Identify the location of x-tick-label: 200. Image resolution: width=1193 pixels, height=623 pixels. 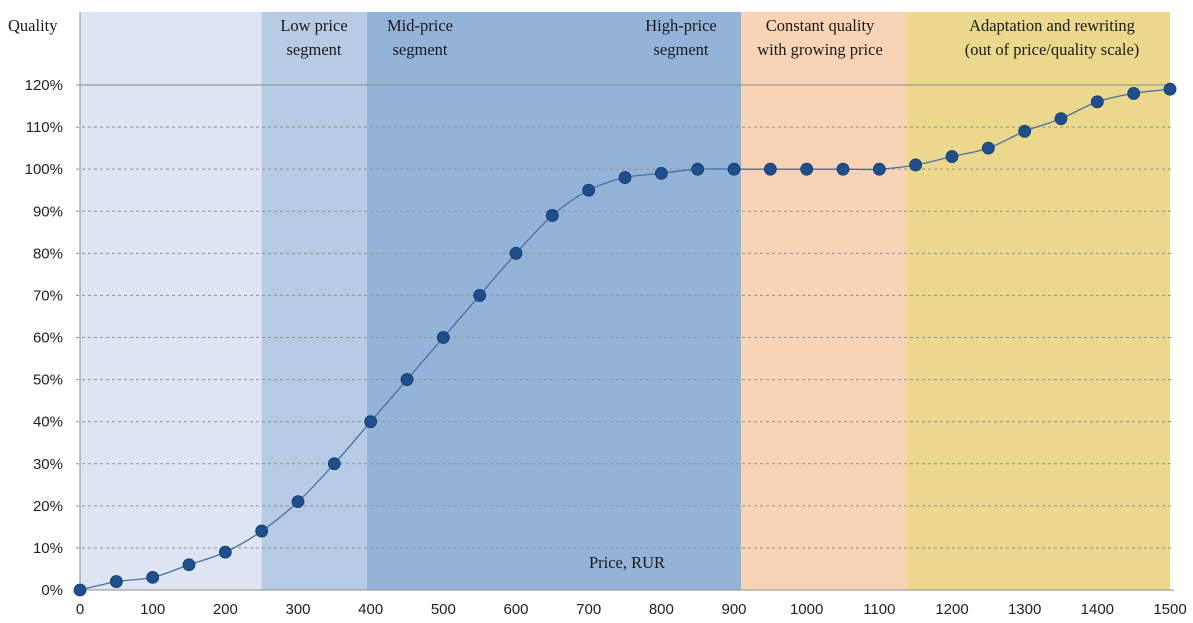
(225, 609).